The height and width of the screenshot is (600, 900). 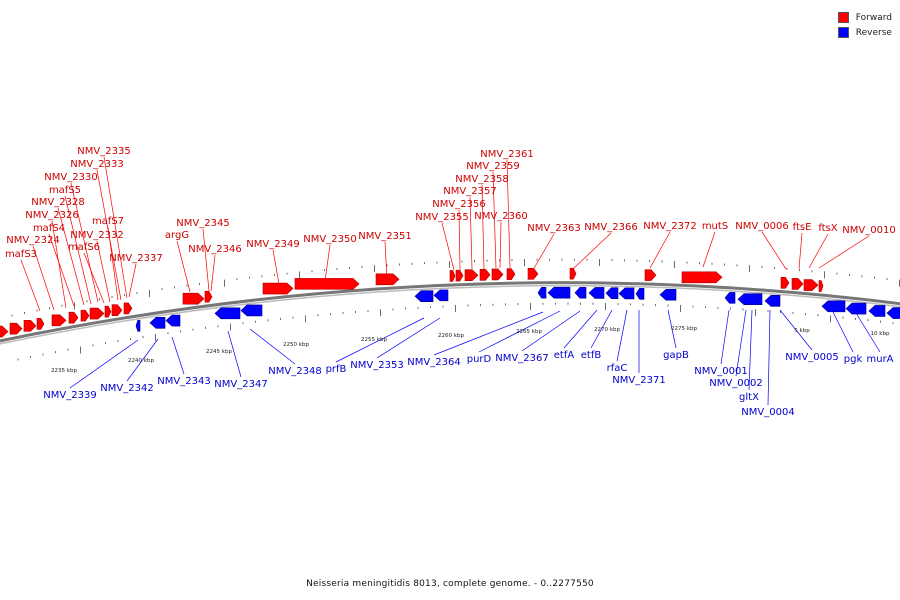 What do you see at coordinates (669, 226) in the screenshot?
I see `forward-gene-label: NMV_2372` at bounding box center [669, 226].